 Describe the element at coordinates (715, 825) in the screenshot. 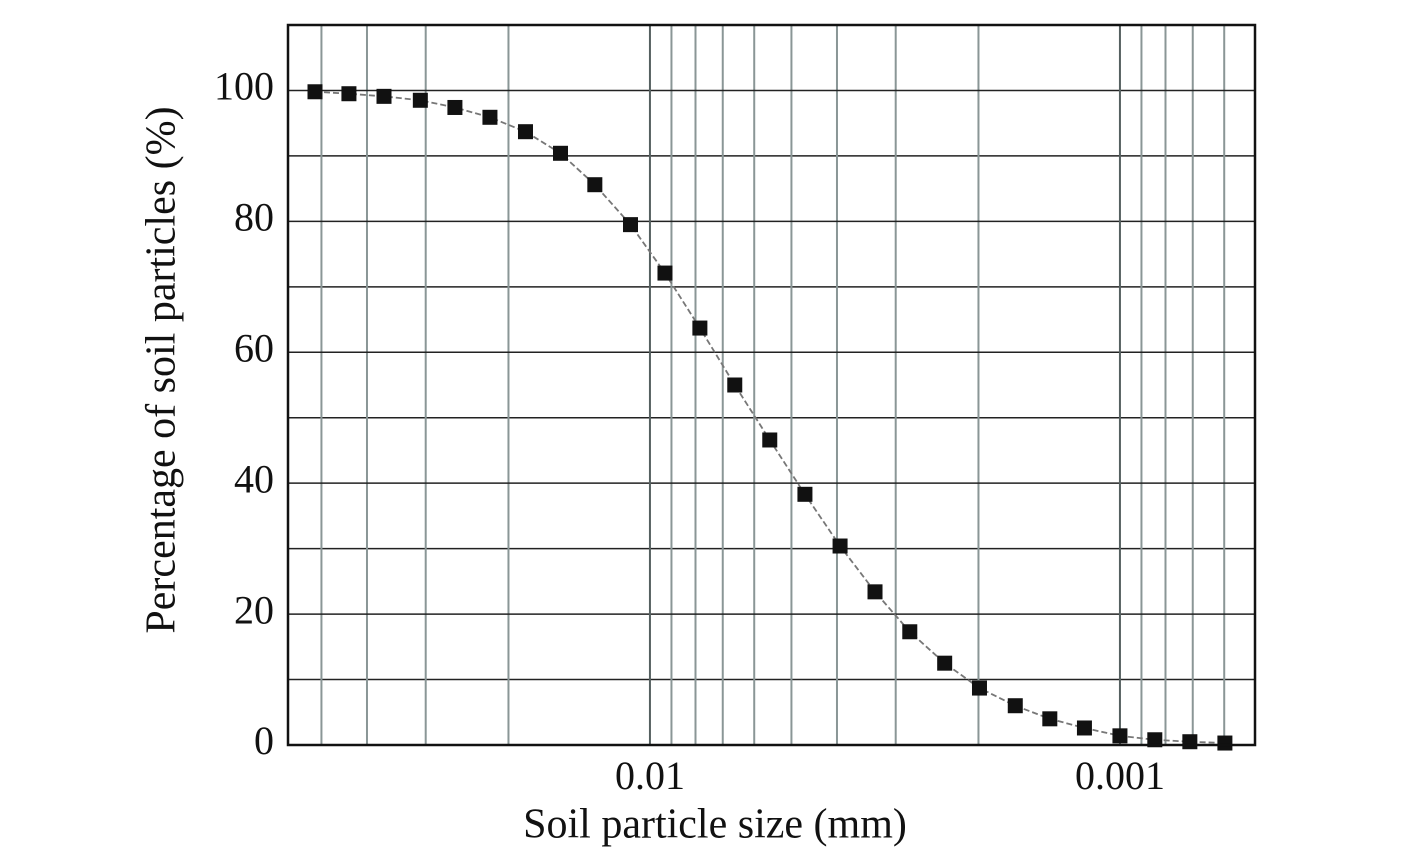

I see `x-axis-title: Soil particle size (mm)` at that location.